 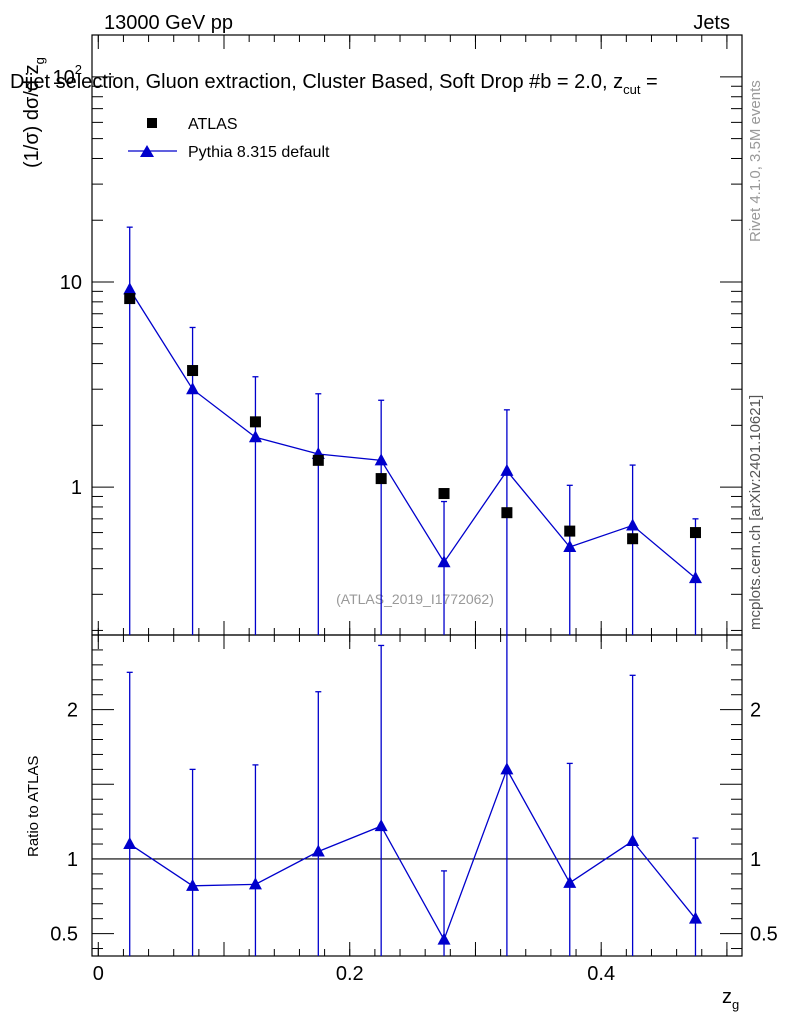 What do you see at coordinates (152, 123) in the screenshot?
I see `legend-atlas-marker` at bounding box center [152, 123].